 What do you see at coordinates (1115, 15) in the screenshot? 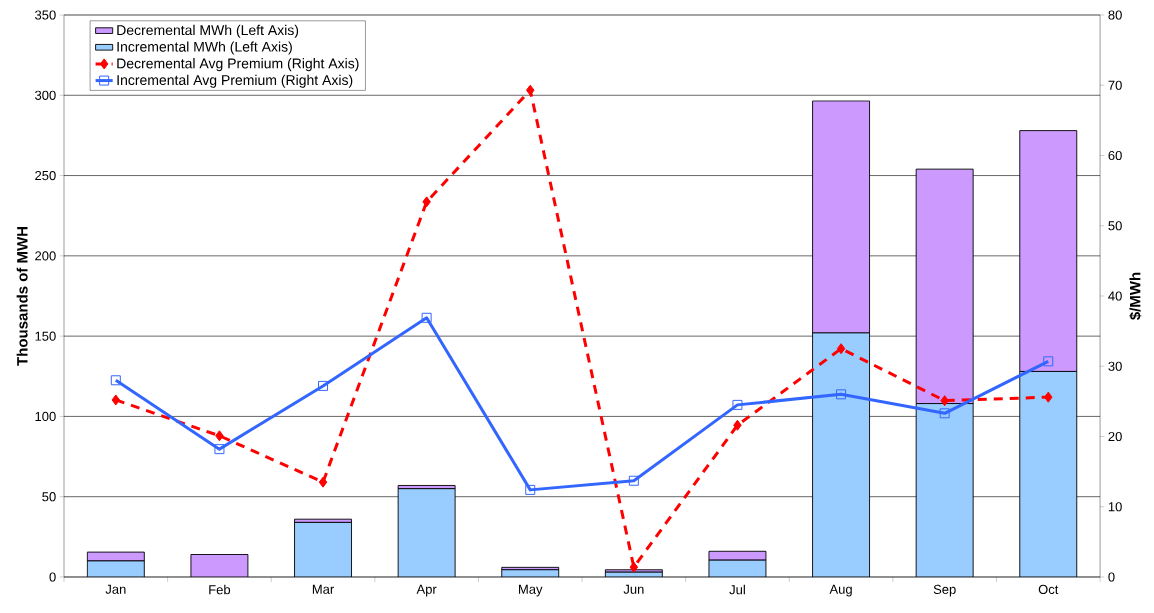
I see `y2-tick-label: 80` at bounding box center [1115, 15].